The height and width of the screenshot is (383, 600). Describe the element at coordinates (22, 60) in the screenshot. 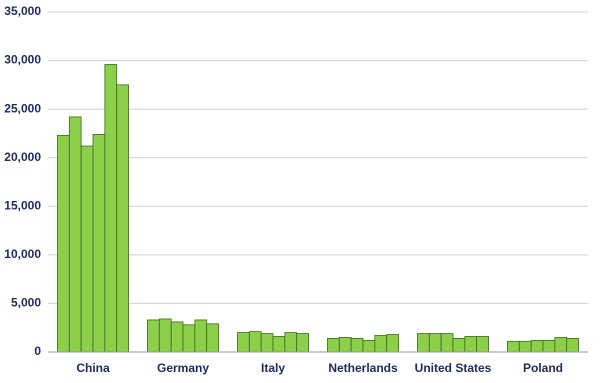

I see `y-tick-label: 30,000` at that location.